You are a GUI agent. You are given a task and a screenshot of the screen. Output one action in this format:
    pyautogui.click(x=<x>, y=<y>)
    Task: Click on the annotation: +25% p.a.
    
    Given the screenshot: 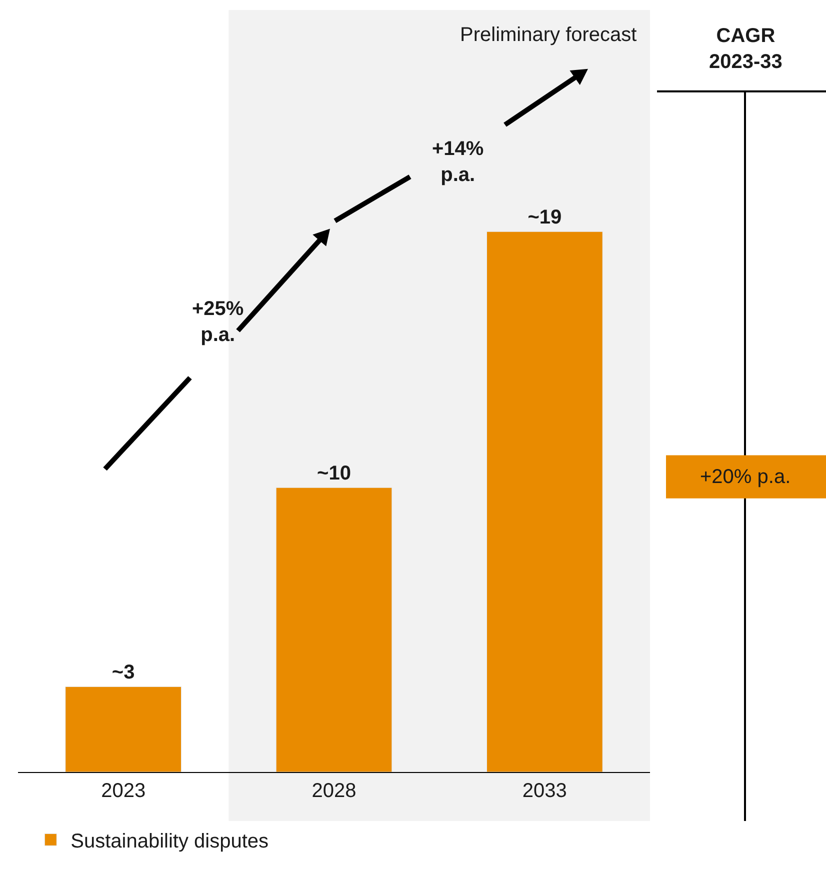 What is the action you would take?
    pyautogui.click(x=218, y=322)
    